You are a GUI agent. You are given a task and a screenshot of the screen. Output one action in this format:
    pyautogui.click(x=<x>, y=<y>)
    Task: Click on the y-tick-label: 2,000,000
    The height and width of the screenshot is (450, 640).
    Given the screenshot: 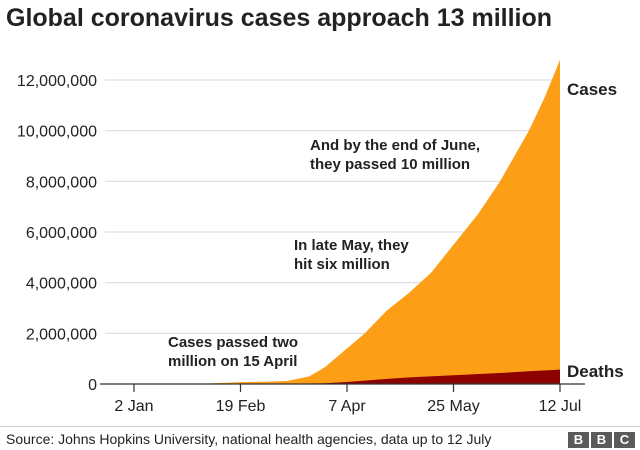 What is the action you would take?
    pyautogui.click(x=61, y=334)
    